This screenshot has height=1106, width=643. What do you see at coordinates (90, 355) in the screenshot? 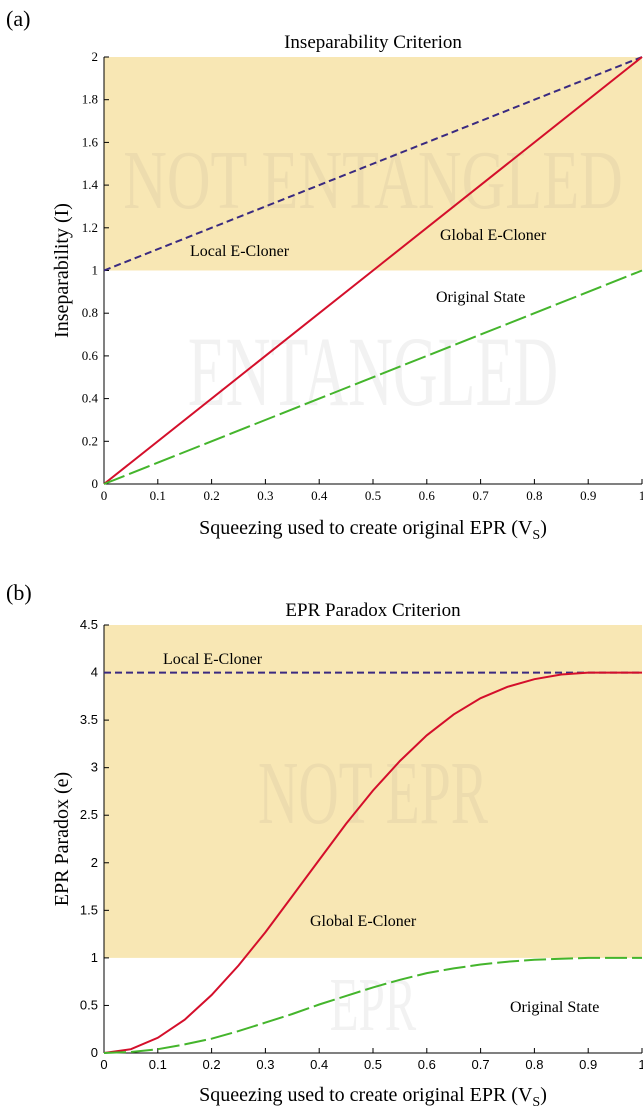
I see `y-tick-label: 0.6` at bounding box center [90, 355].